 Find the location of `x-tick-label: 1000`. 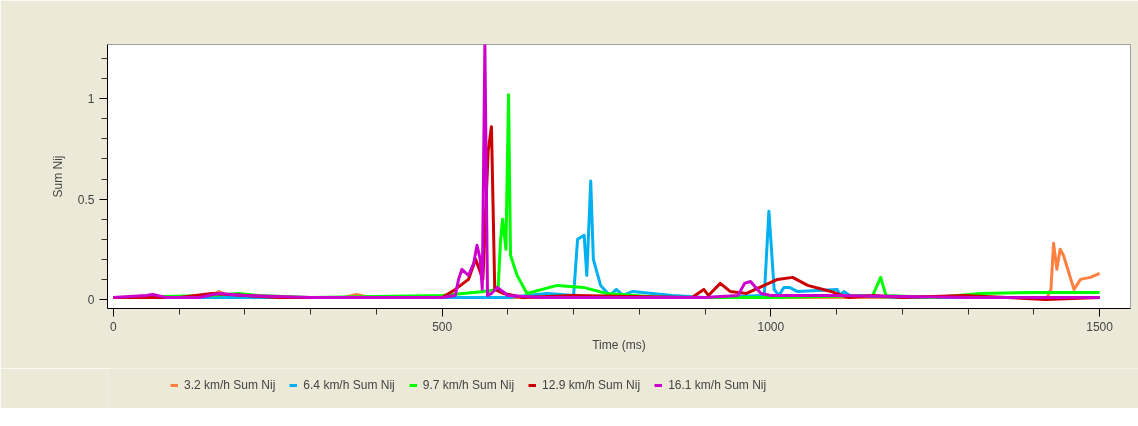

x-tick-label: 1000 is located at coordinates (771, 326).